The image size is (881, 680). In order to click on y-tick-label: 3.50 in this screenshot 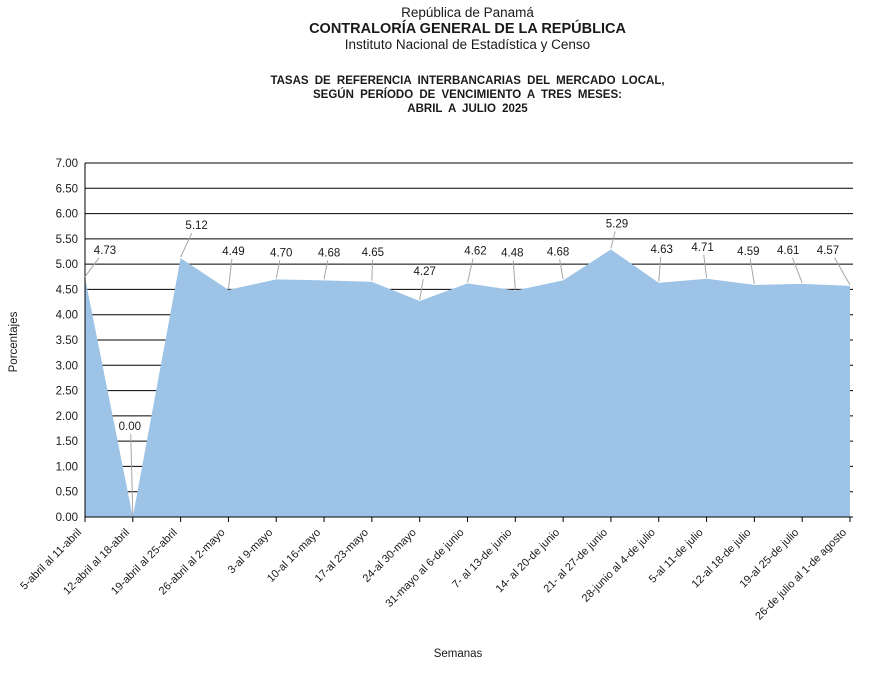, I will do `click(67, 341)`.